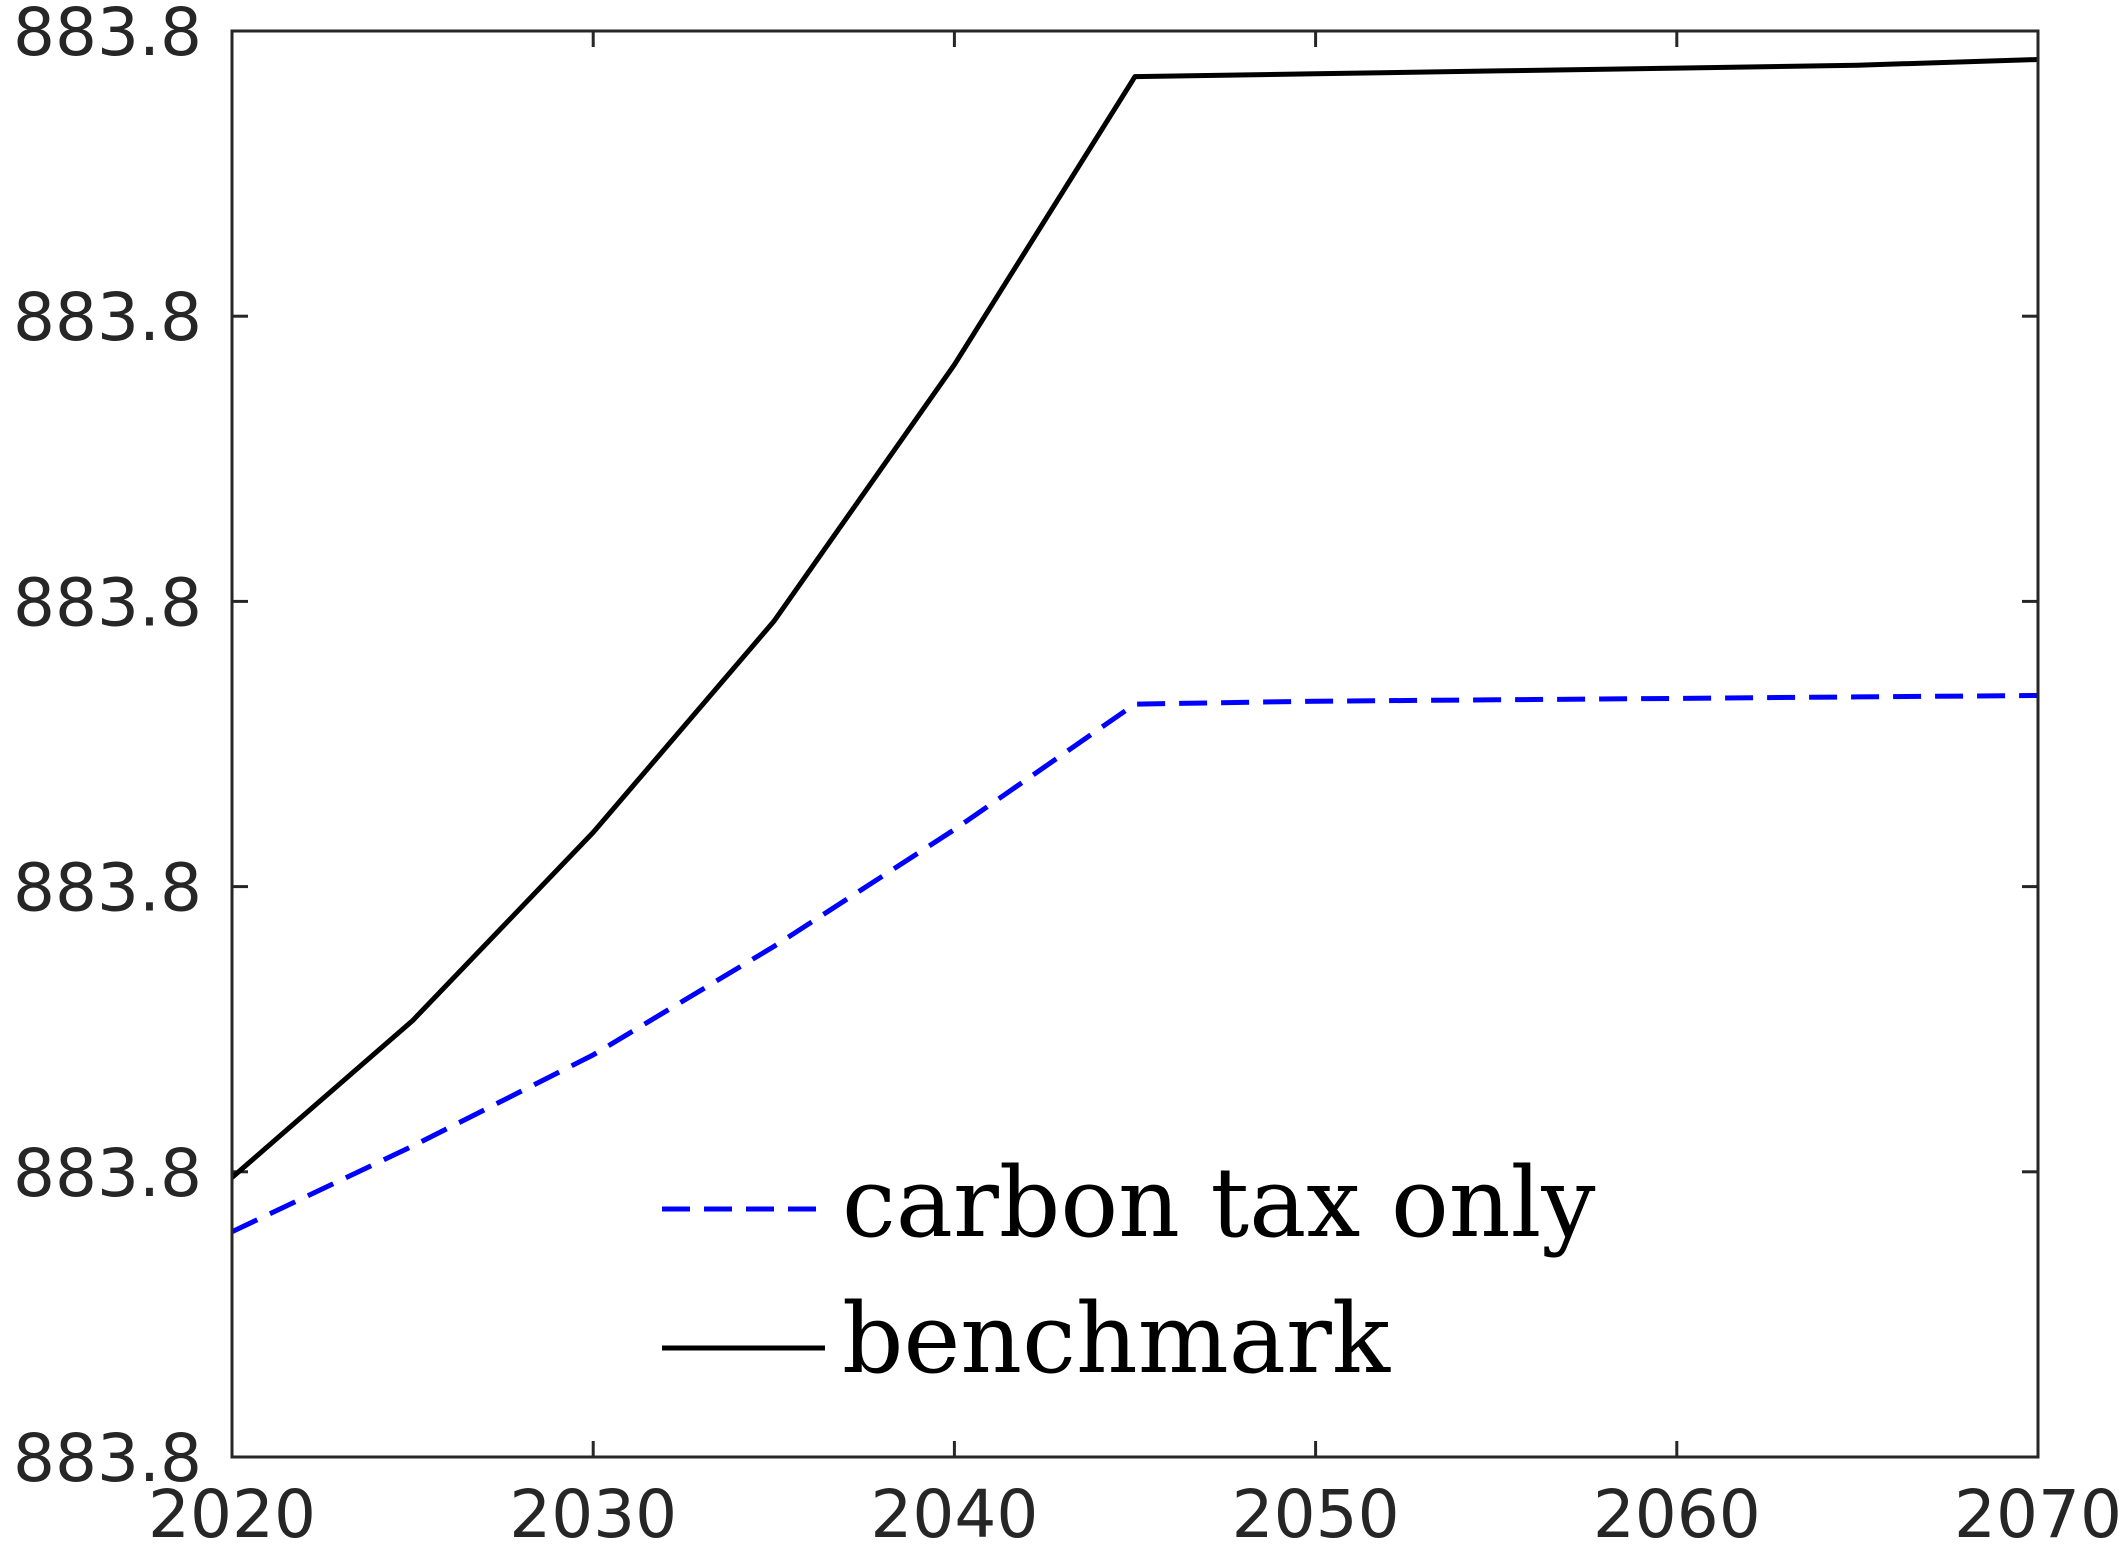  What do you see at coordinates (954, 1514) in the screenshot?
I see `x-tick-label: 2040` at bounding box center [954, 1514].